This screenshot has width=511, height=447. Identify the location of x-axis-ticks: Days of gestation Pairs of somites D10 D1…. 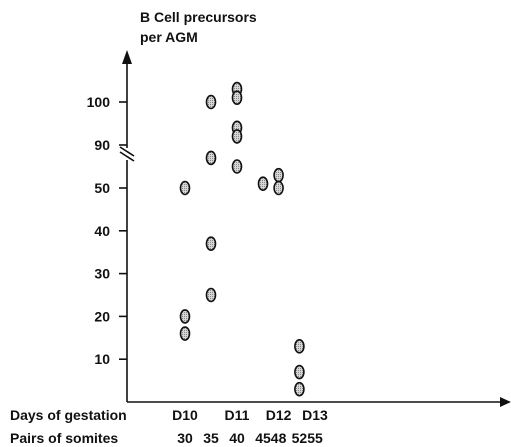
(169, 426).